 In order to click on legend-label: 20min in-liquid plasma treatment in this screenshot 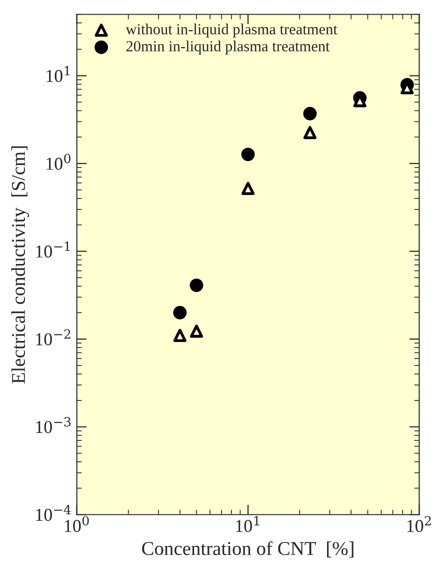, I will do `click(228, 47)`.